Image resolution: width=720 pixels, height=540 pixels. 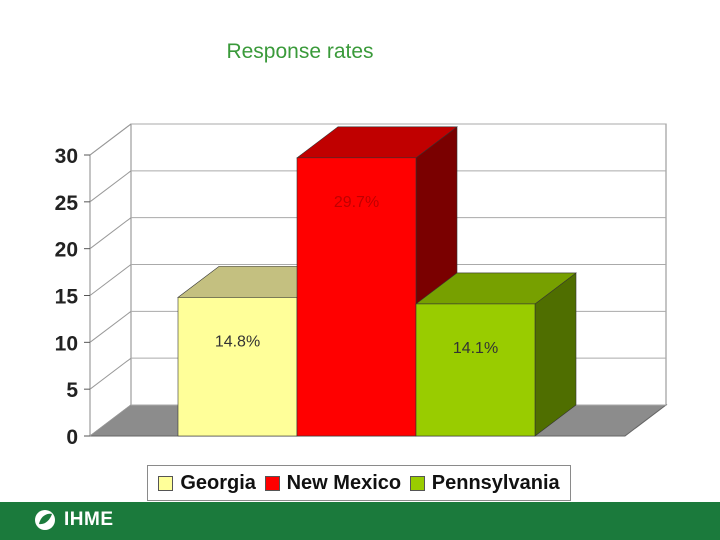 I want to click on y-axis-ticks: 0 5 10 15 20 25 30, so click(x=72, y=297).